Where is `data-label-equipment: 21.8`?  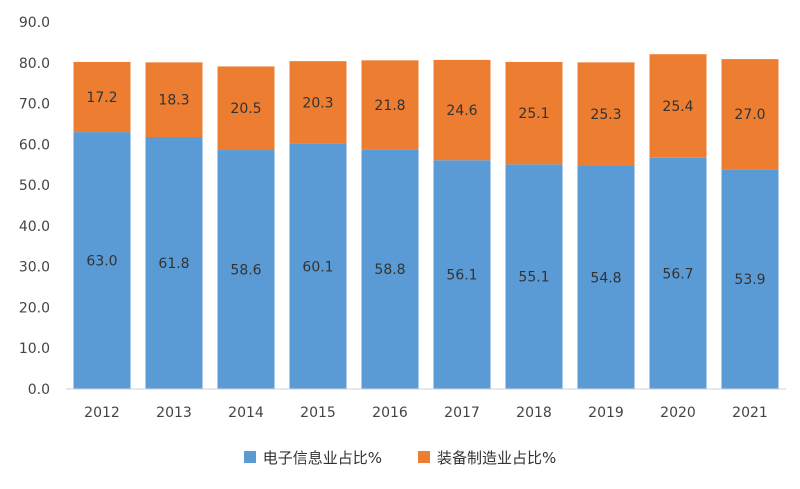 data-label-equipment: 21.8 is located at coordinates (389, 106).